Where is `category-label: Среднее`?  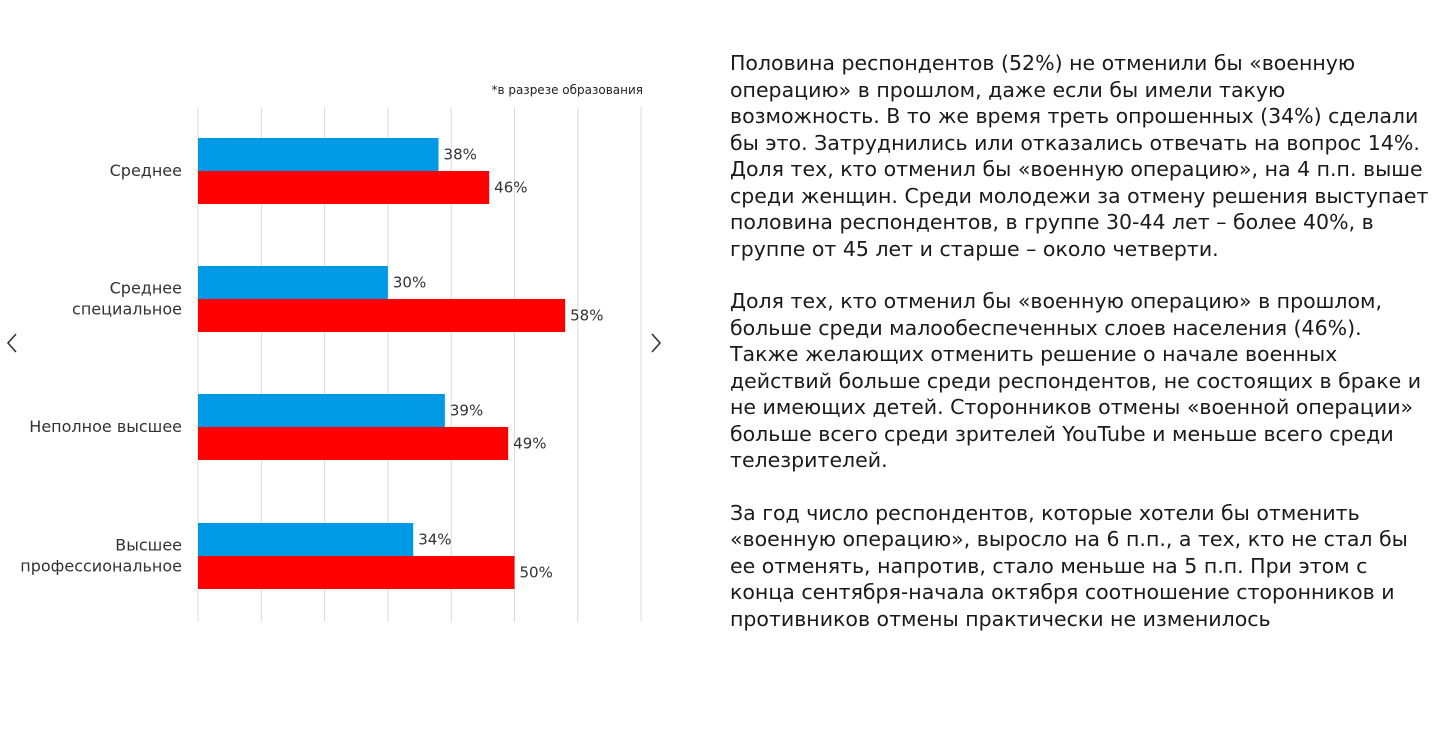 category-label: Среднее is located at coordinates (146, 170).